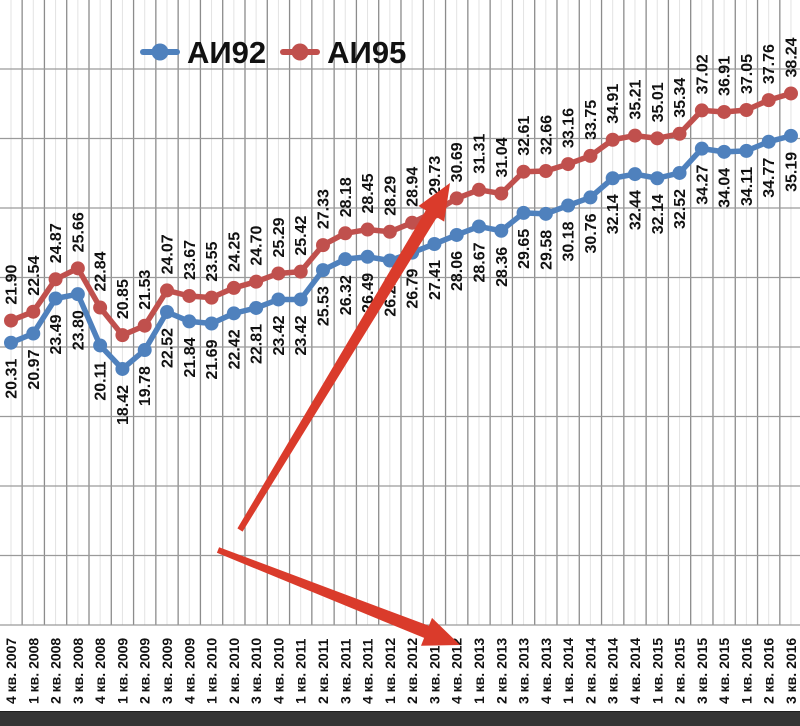 The height and width of the screenshot is (726, 800). What do you see at coordinates (122, 671) in the screenshot?
I see `x-axis-label: 1 кв. 2009` at bounding box center [122, 671].